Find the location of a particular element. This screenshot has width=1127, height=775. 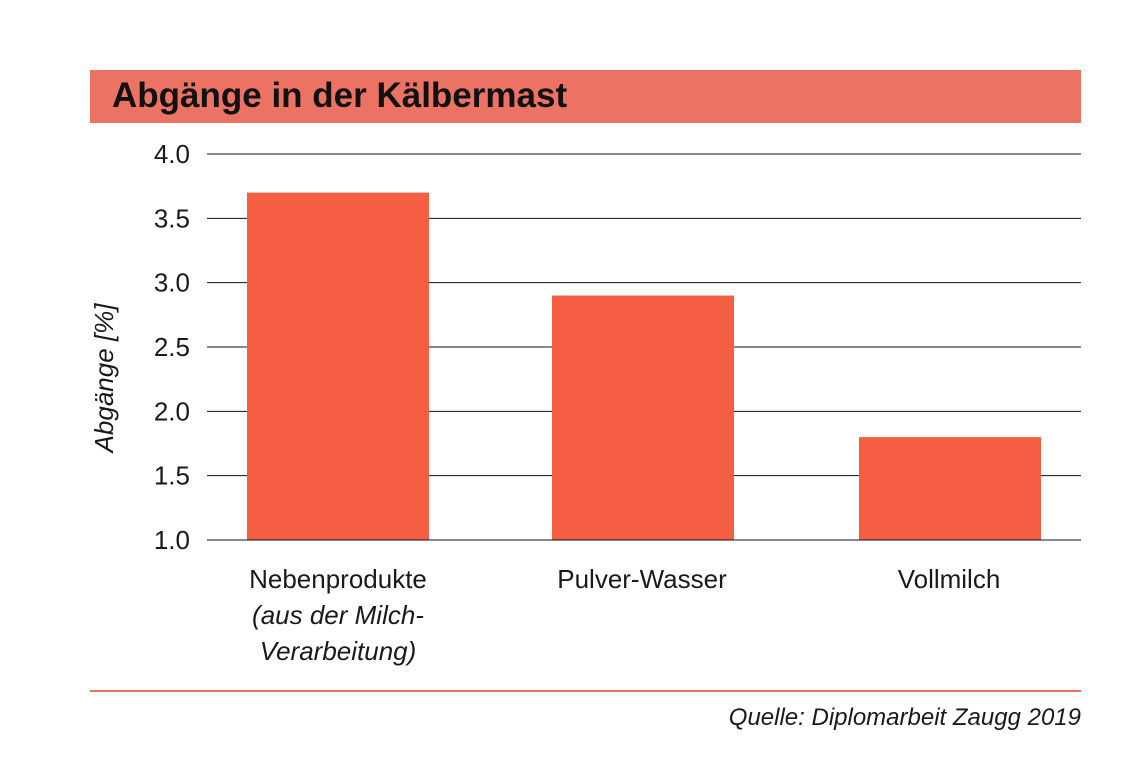

y-tick-label: 3.5 is located at coordinates (172, 218).